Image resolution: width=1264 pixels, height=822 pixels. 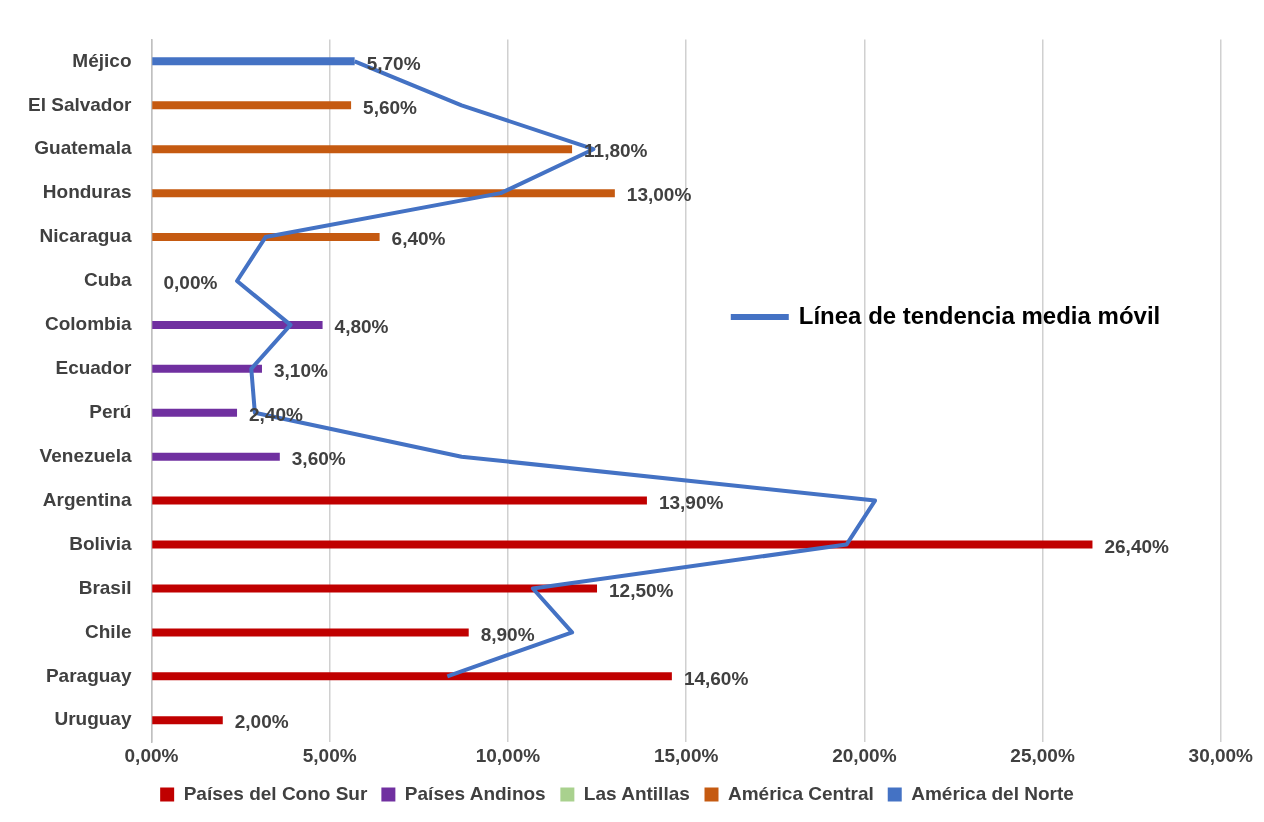 What do you see at coordinates (475, 793) in the screenshot?
I see `legend-label: Países Andinos` at bounding box center [475, 793].